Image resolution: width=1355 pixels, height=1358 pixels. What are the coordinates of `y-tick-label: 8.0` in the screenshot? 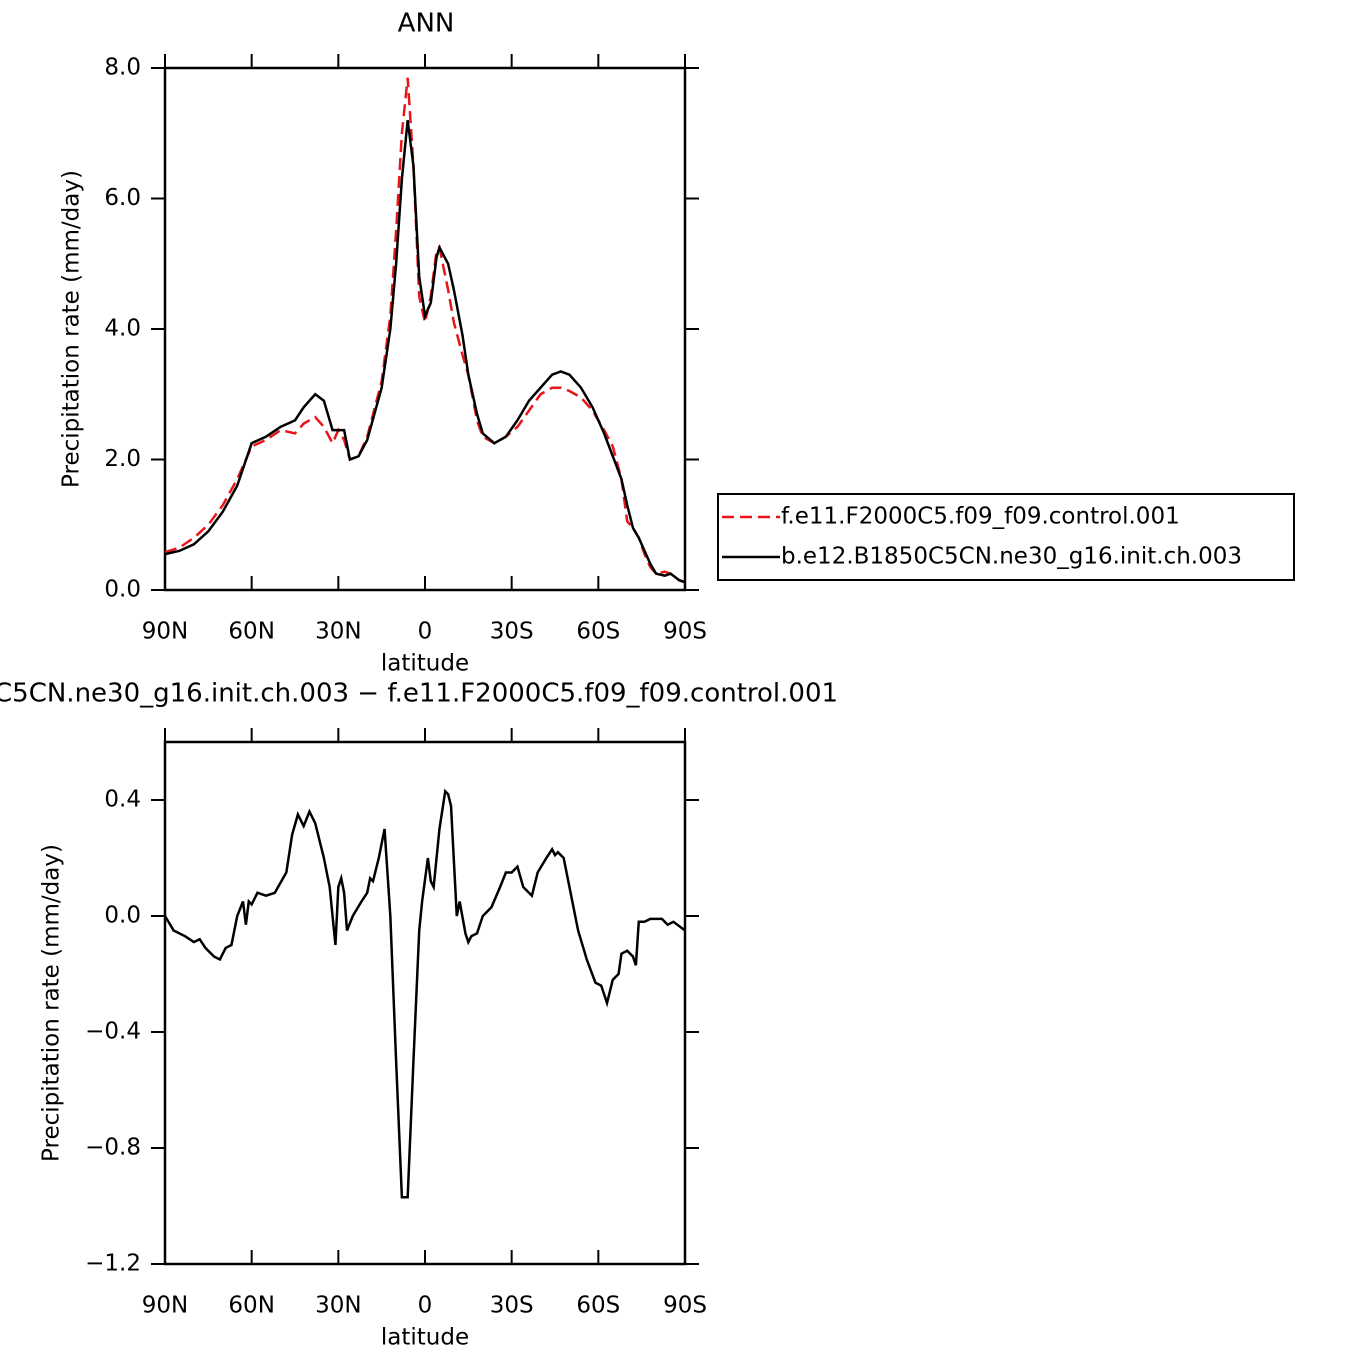 It's located at (122, 68).